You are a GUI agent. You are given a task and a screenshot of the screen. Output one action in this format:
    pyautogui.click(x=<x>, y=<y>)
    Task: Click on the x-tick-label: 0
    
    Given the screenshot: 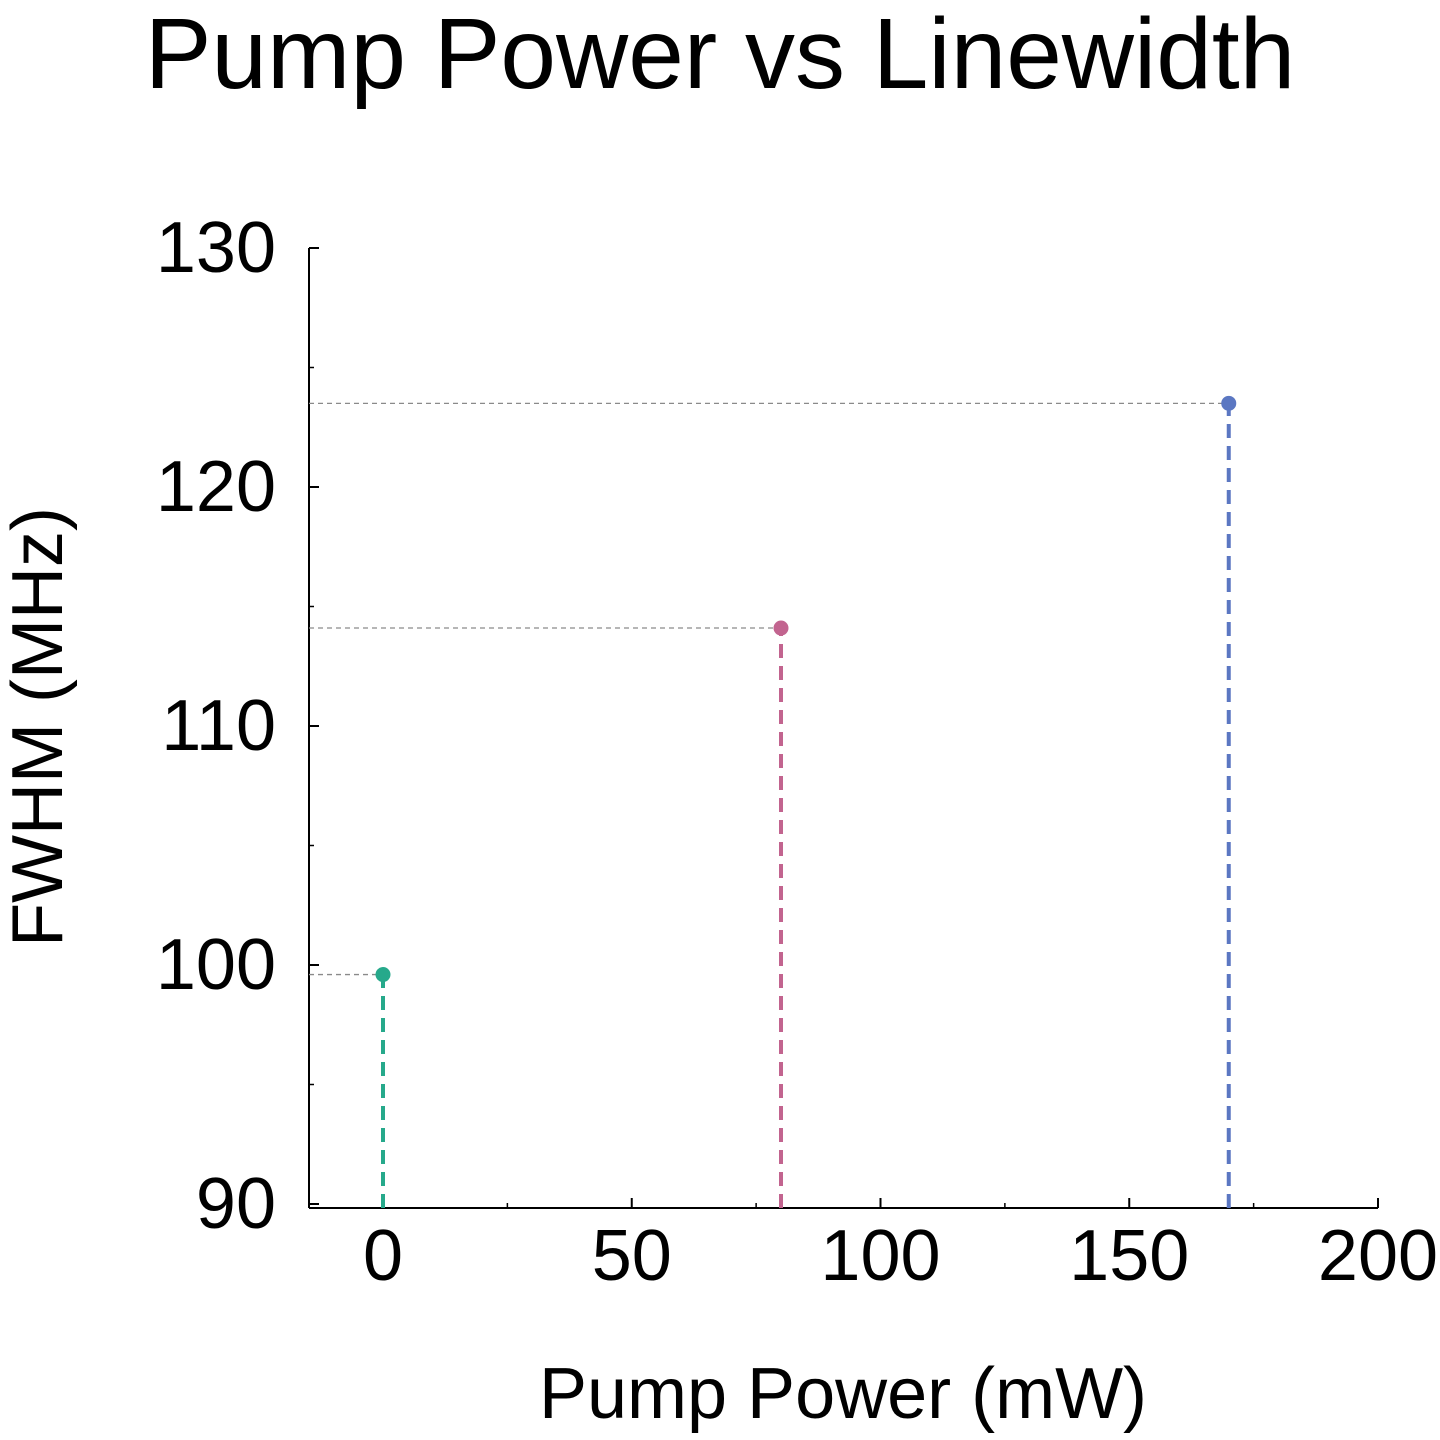 What is the action you would take?
    pyautogui.click(x=383, y=1256)
    